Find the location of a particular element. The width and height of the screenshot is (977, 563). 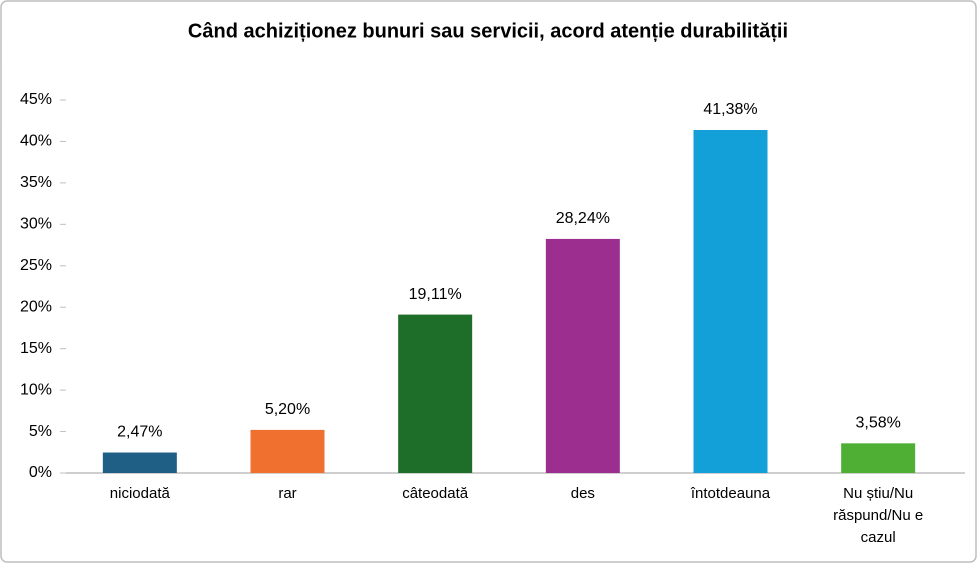

data-label: 19,11% is located at coordinates (435, 294).